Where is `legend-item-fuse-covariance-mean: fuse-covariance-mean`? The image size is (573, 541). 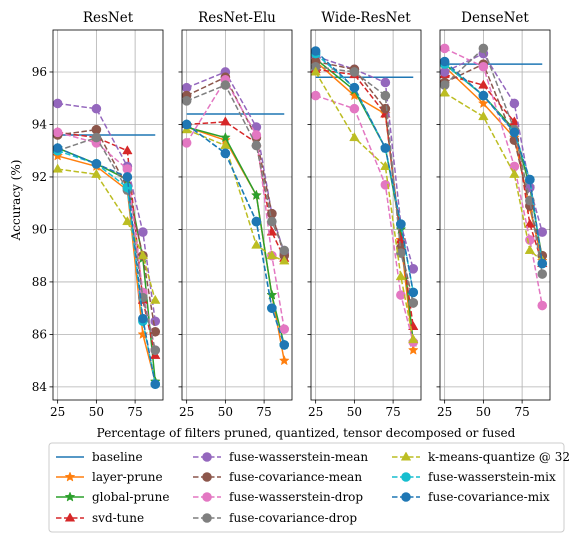 legend-item-fuse-covariance-mean: fuse-covariance-mean is located at coordinates (277, 477).